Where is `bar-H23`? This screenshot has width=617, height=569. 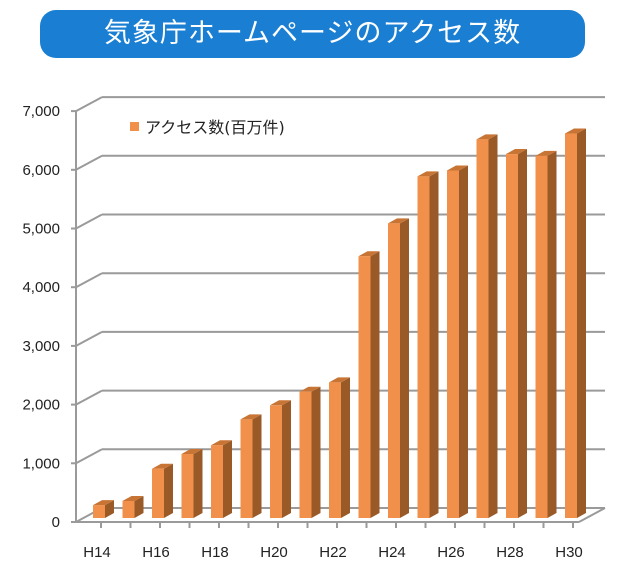 bar-H23 is located at coordinates (369, 384).